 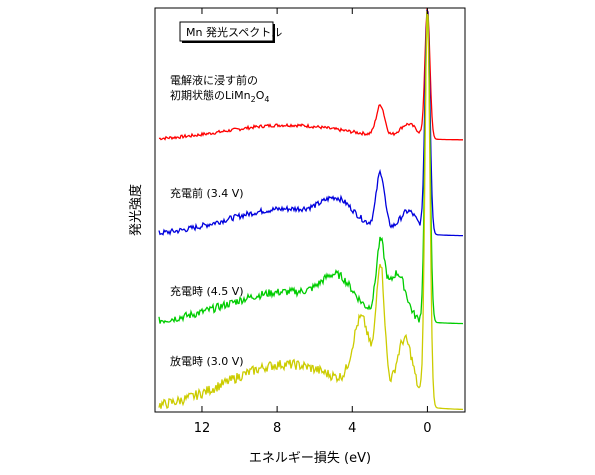 What do you see at coordinates (207, 291) in the screenshot?
I see `series-label-green: 充電時 (4.5 V)` at bounding box center [207, 291].